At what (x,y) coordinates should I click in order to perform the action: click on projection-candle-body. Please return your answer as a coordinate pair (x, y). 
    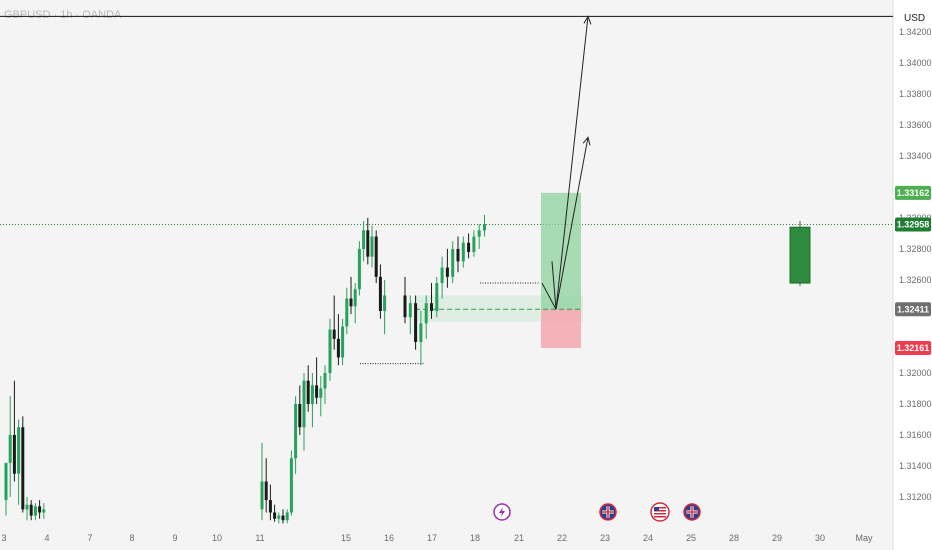
    Looking at the image, I should click on (800, 255).